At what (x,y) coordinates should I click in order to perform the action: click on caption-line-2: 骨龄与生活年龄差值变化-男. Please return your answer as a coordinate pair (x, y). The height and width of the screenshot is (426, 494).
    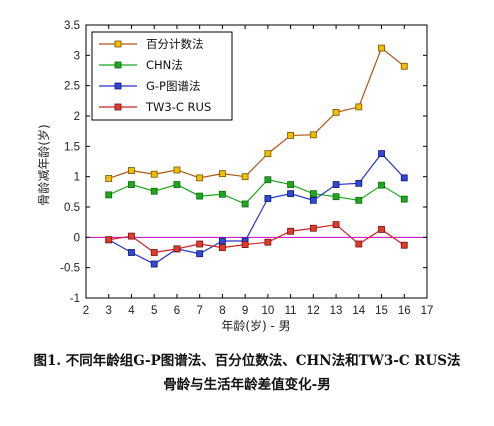
    Looking at the image, I should click on (247, 385).